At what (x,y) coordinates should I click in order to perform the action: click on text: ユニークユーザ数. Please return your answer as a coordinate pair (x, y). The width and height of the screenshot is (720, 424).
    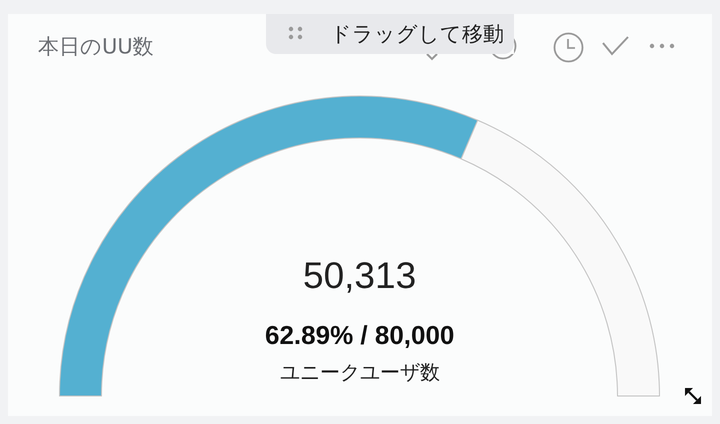
    Looking at the image, I should click on (360, 372).